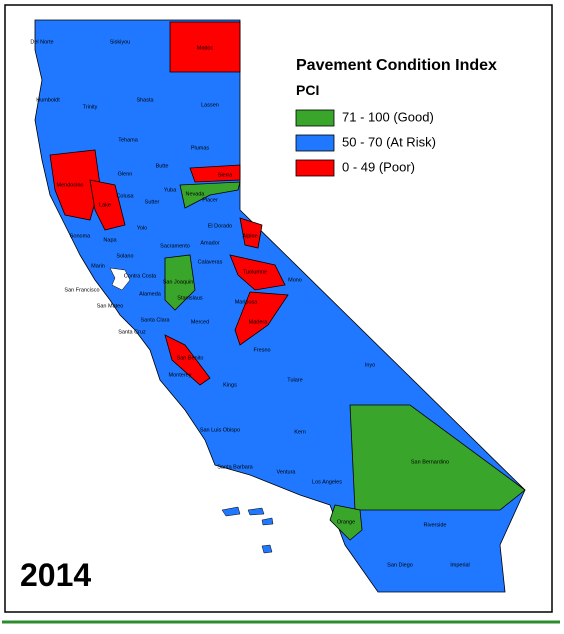 The image size is (564, 634). I want to click on county-label: Tehama, so click(128, 140).